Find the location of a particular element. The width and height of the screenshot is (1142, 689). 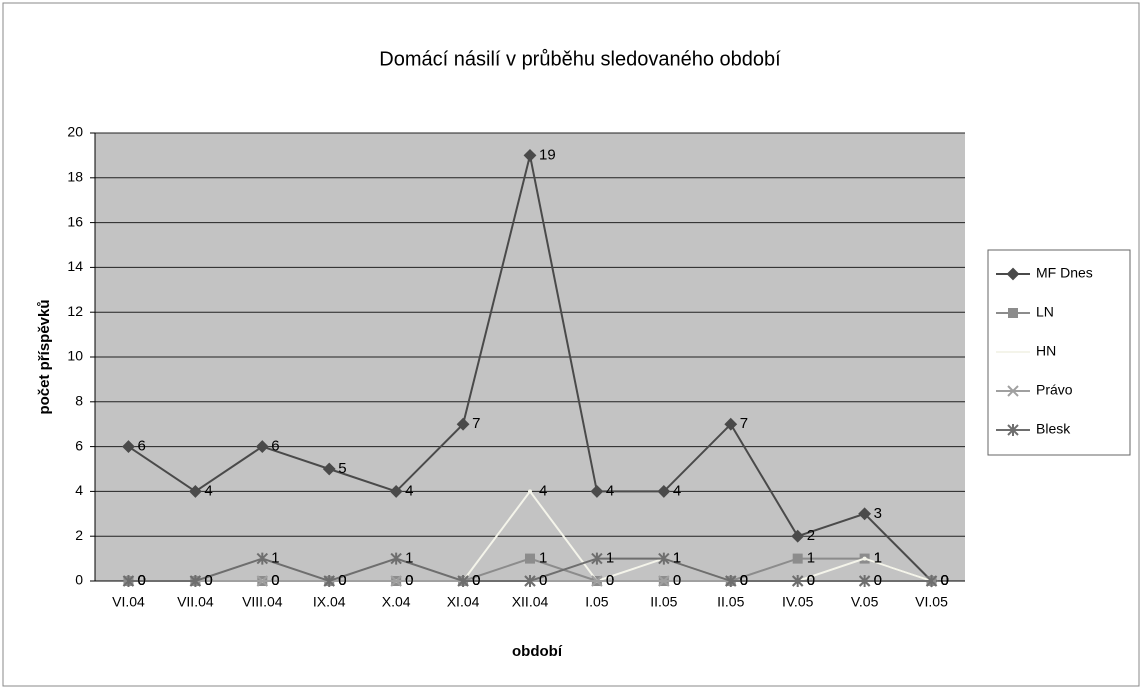

y-tick-label: 6 is located at coordinates (79, 445).